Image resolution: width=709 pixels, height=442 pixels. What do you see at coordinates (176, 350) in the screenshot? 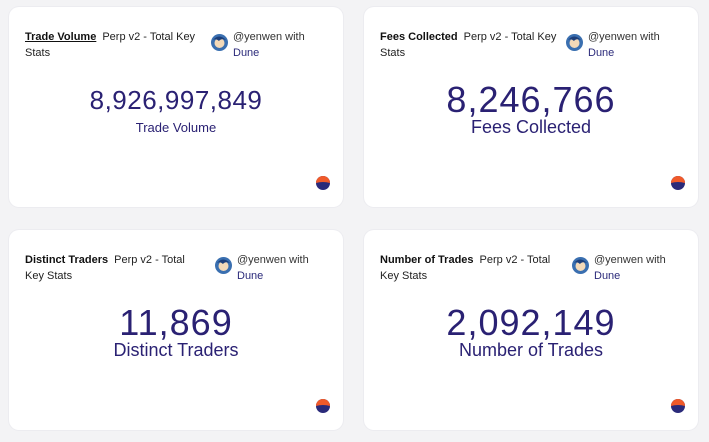
I see `counter-label: Distinct Traders` at bounding box center [176, 350].